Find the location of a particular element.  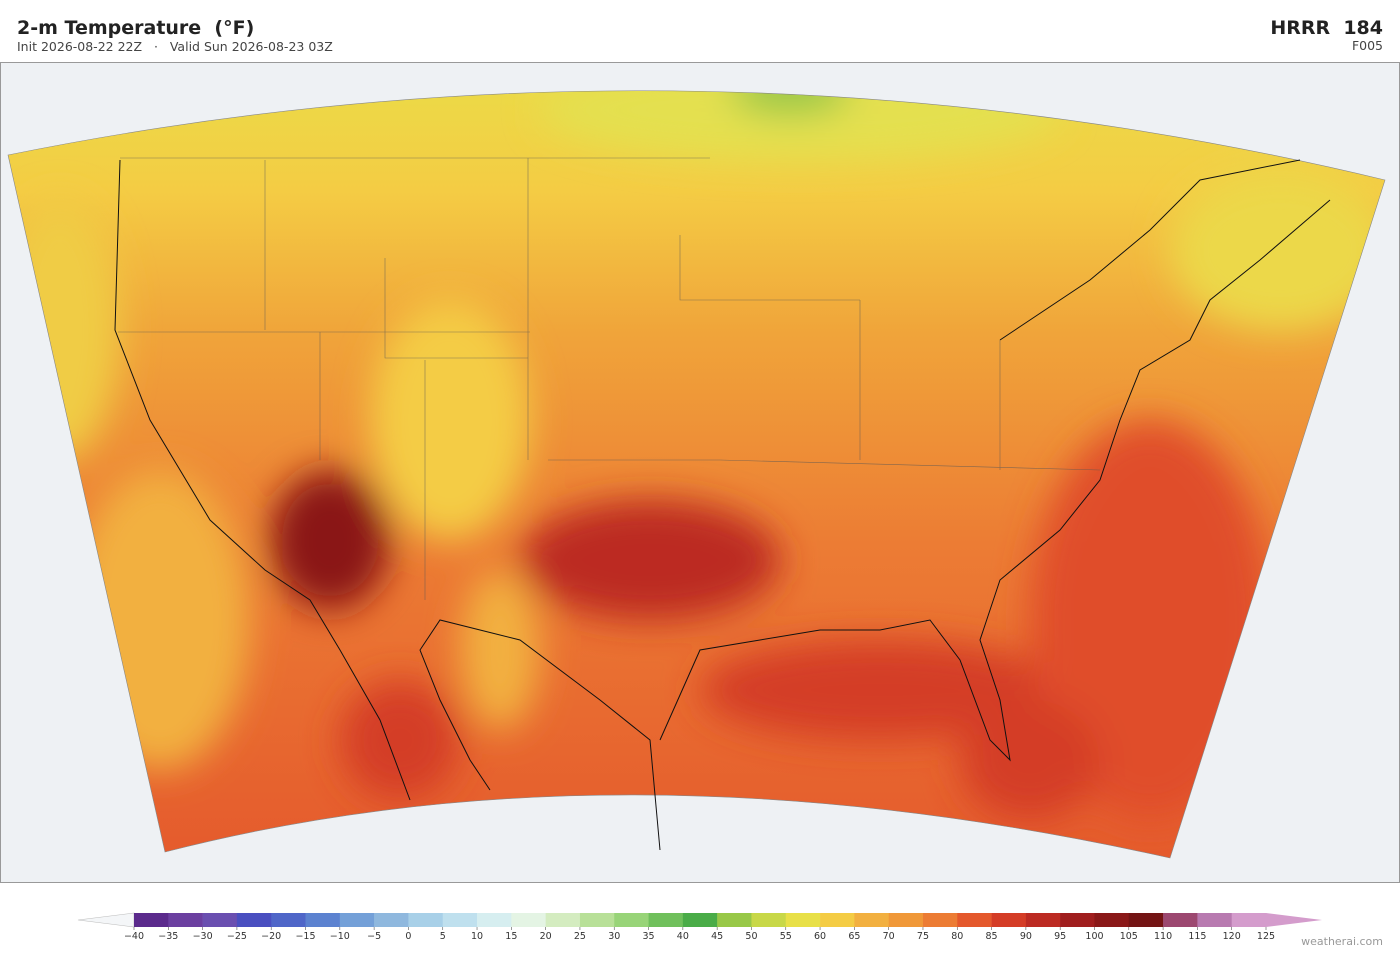

colorbar-tick-label: 90 is located at coordinates (1026, 936).